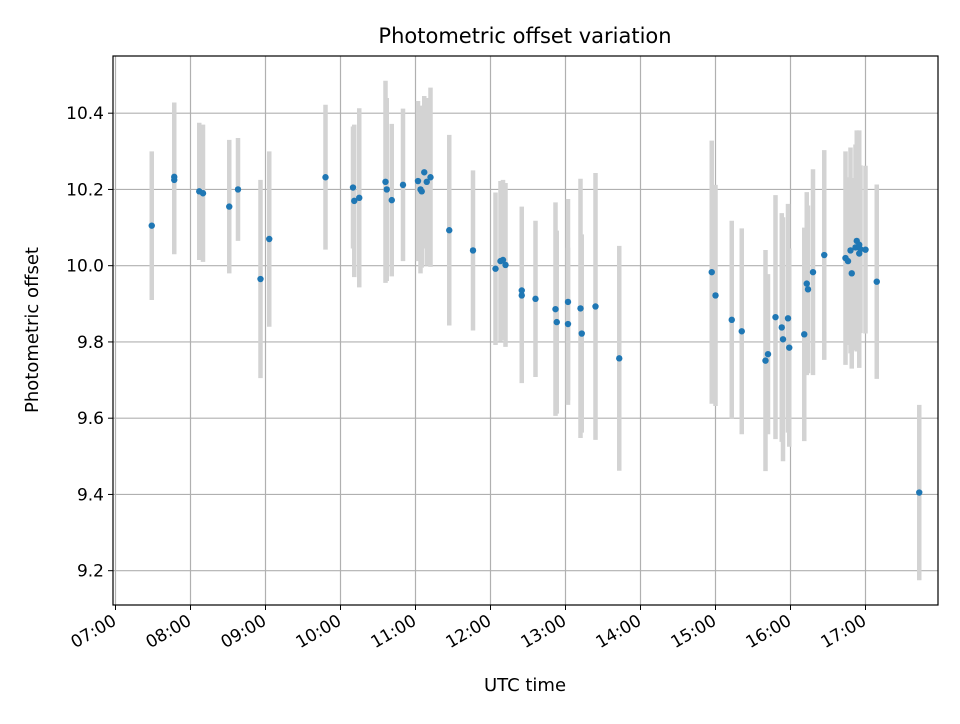  What do you see at coordinates (32, 330) in the screenshot?
I see `y-axis-label: Photometric offset` at bounding box center [32, 330].